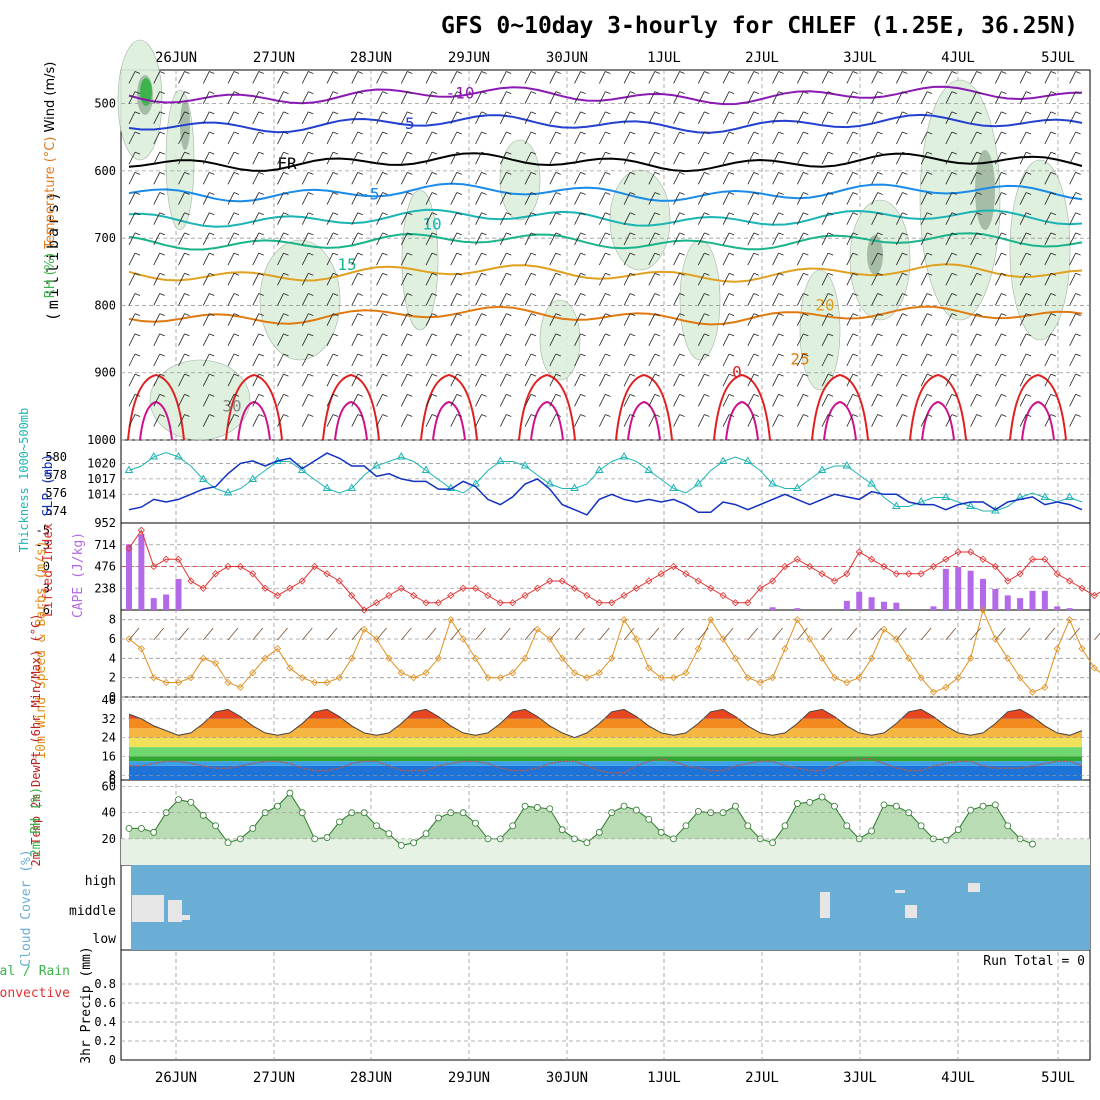 This screenshot has height=1100, width=1100. I want to click on rh-tick-label: 40, so click(109, 813).